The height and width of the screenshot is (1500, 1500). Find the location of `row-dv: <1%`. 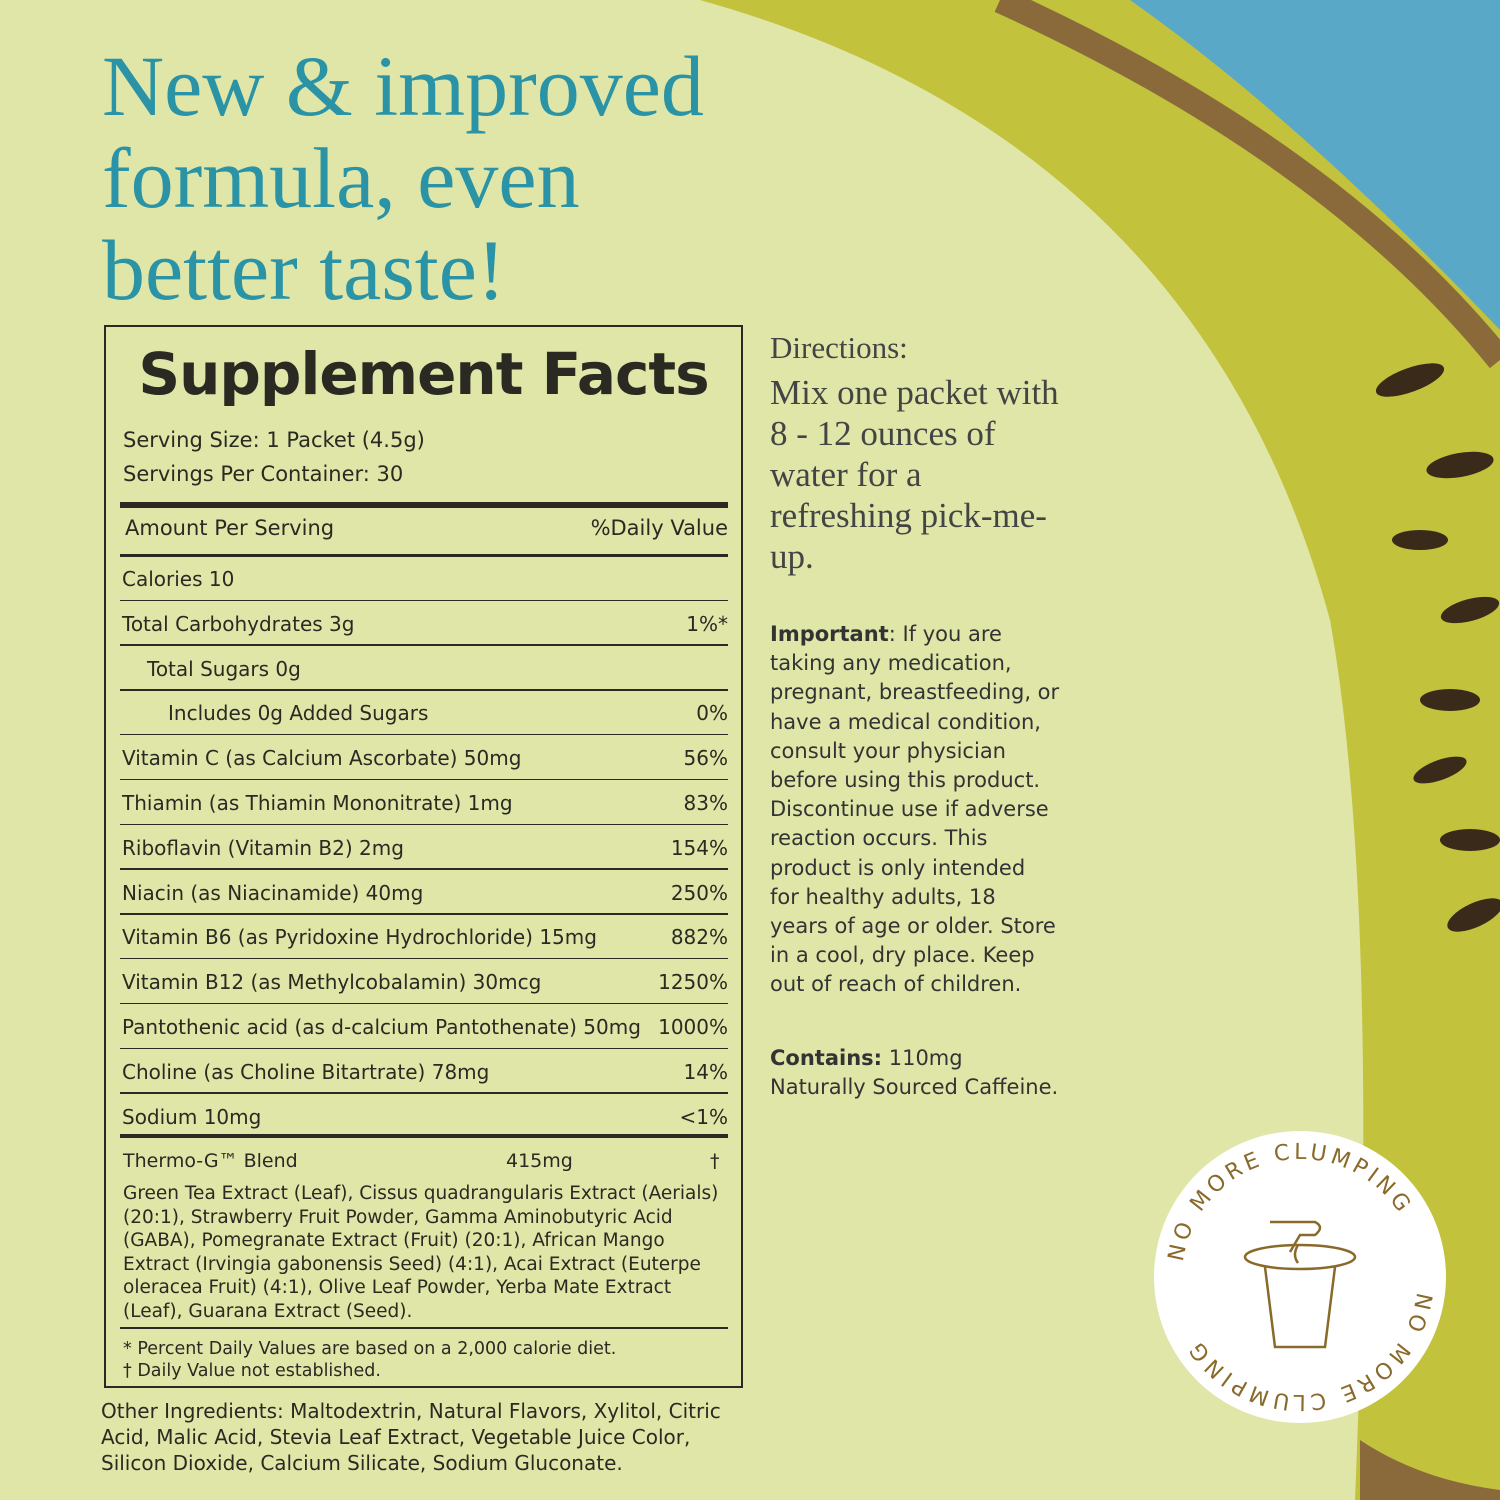

row-dv: <1% is located at coordinates (704, 1116).